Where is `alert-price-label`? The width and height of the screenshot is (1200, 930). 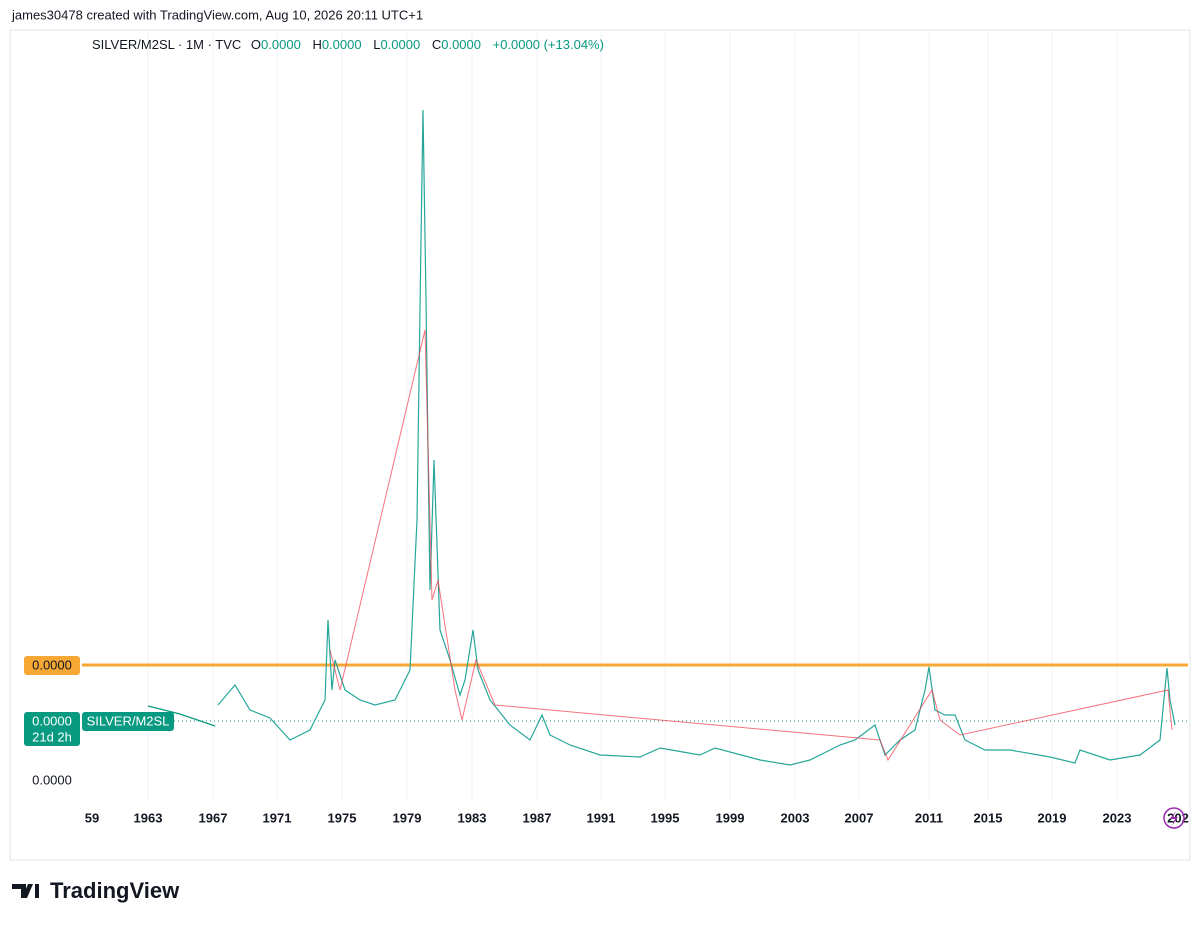 alert-price-label is located at coordinates (52, 665).